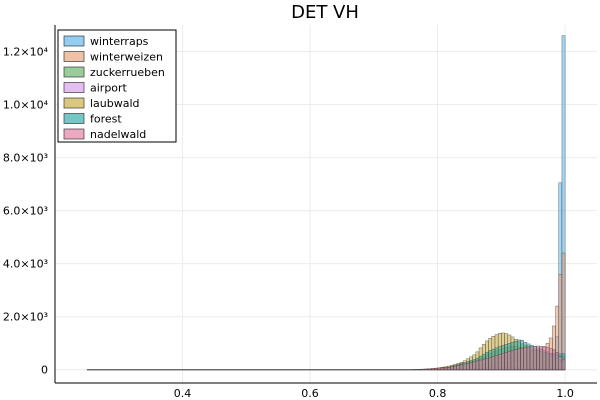  I want to click on legend-label: laubwald, so click(115, 103).